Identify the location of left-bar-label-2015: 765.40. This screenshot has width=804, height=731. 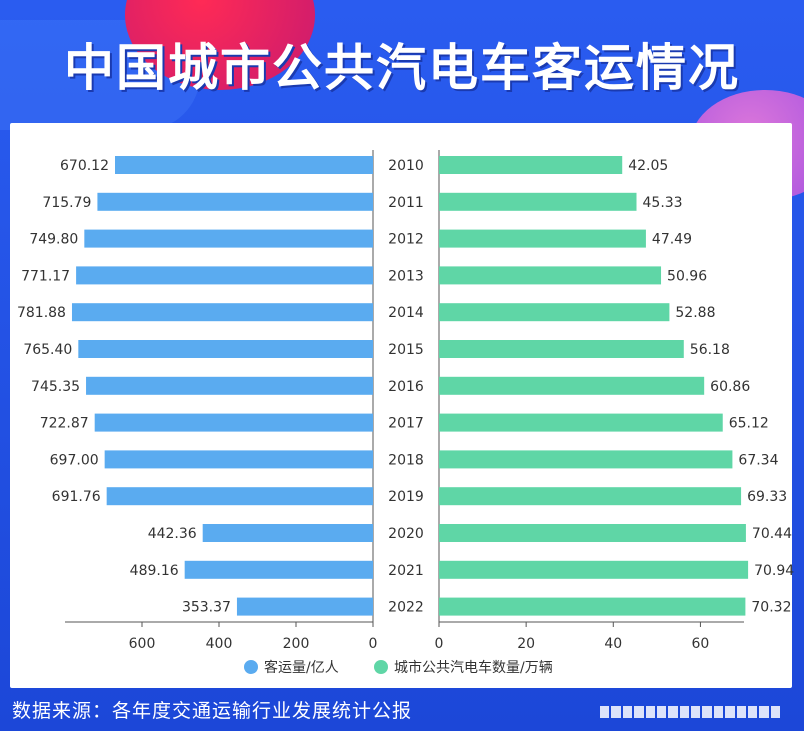
(47, 350).